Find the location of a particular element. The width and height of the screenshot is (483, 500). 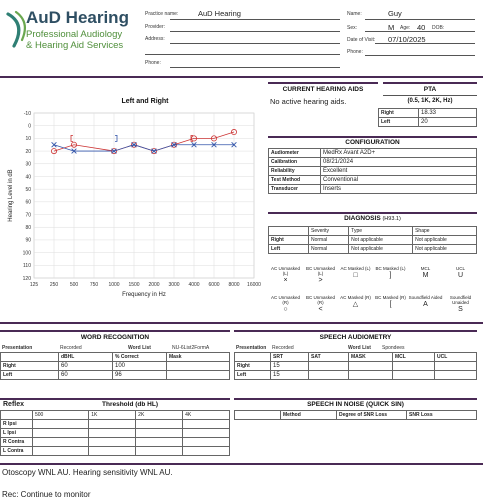

x-tick-label: 1000 is located at coordinates (113, 285).